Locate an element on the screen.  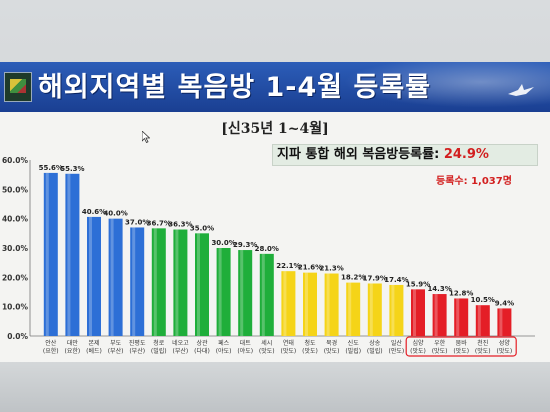
bar-value-label: 22.1% is located at coordinates (288, 266).